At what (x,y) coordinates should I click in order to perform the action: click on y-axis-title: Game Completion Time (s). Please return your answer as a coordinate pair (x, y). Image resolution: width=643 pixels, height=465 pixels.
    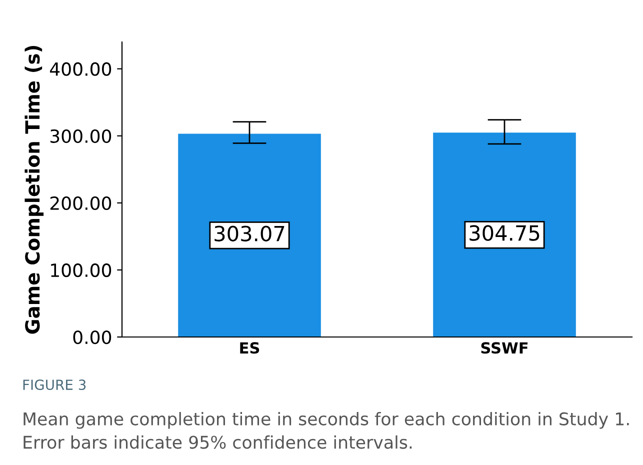
    Looking at the image, I should click on (34, 190).